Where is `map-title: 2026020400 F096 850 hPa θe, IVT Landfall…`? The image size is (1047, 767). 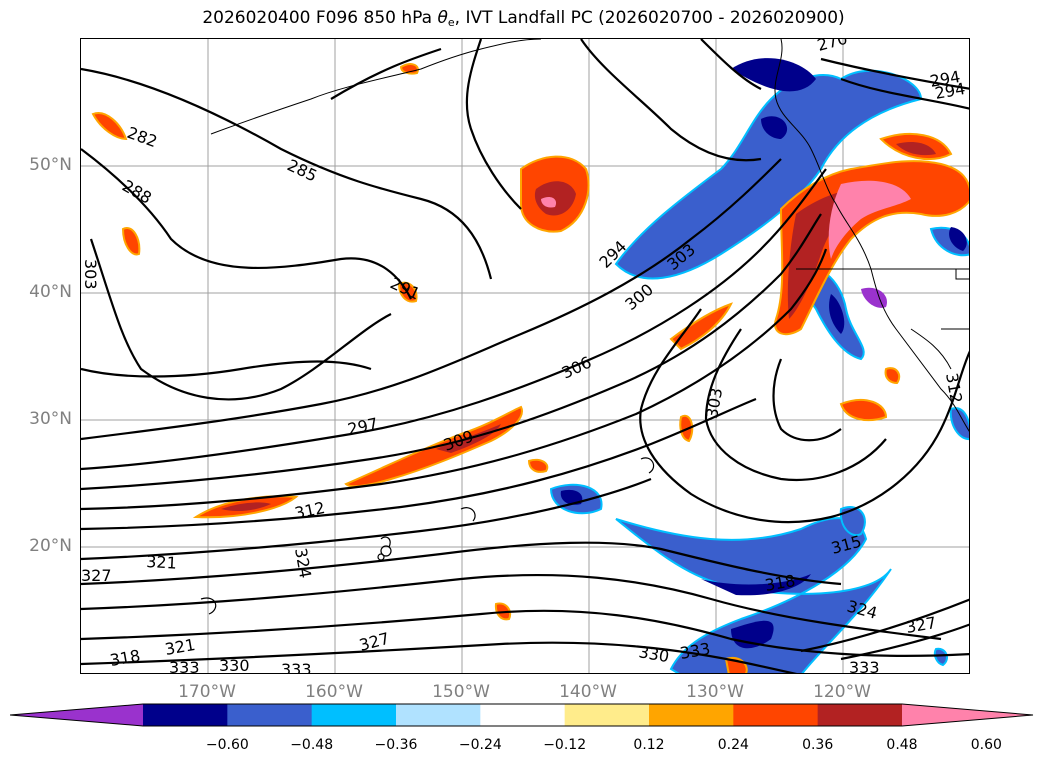 map-title: 2026020400 F096 850 hPa θe, IVT Landfall… is located at coordinates (523, 18).